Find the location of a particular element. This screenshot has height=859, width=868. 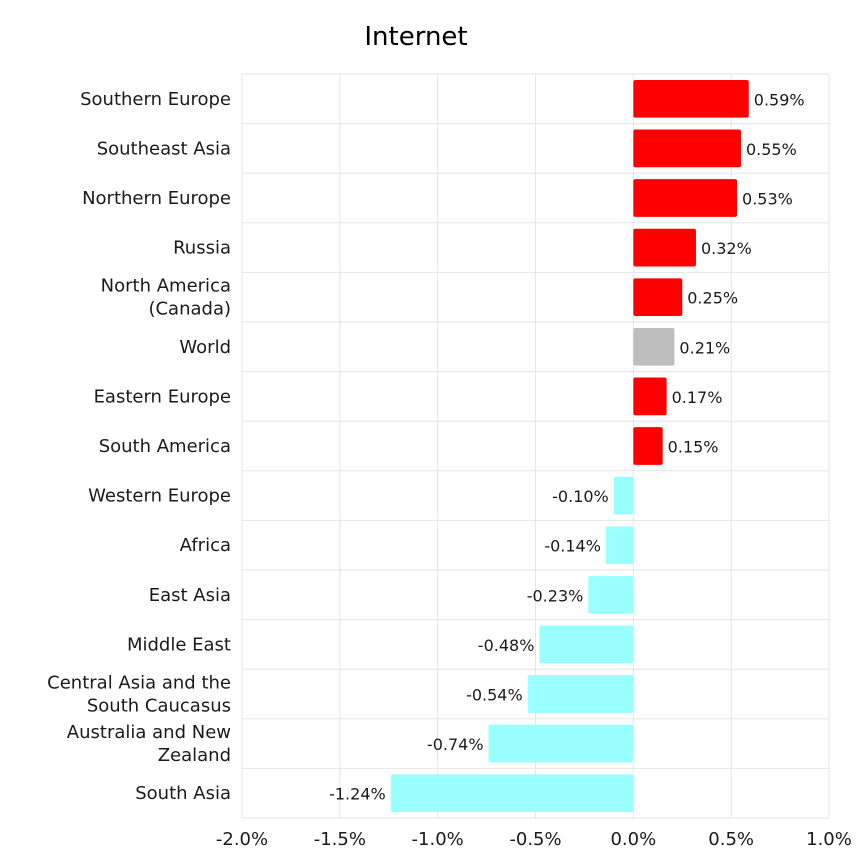

x-tick-label: 0.0% is located at coordinates (633, 839).